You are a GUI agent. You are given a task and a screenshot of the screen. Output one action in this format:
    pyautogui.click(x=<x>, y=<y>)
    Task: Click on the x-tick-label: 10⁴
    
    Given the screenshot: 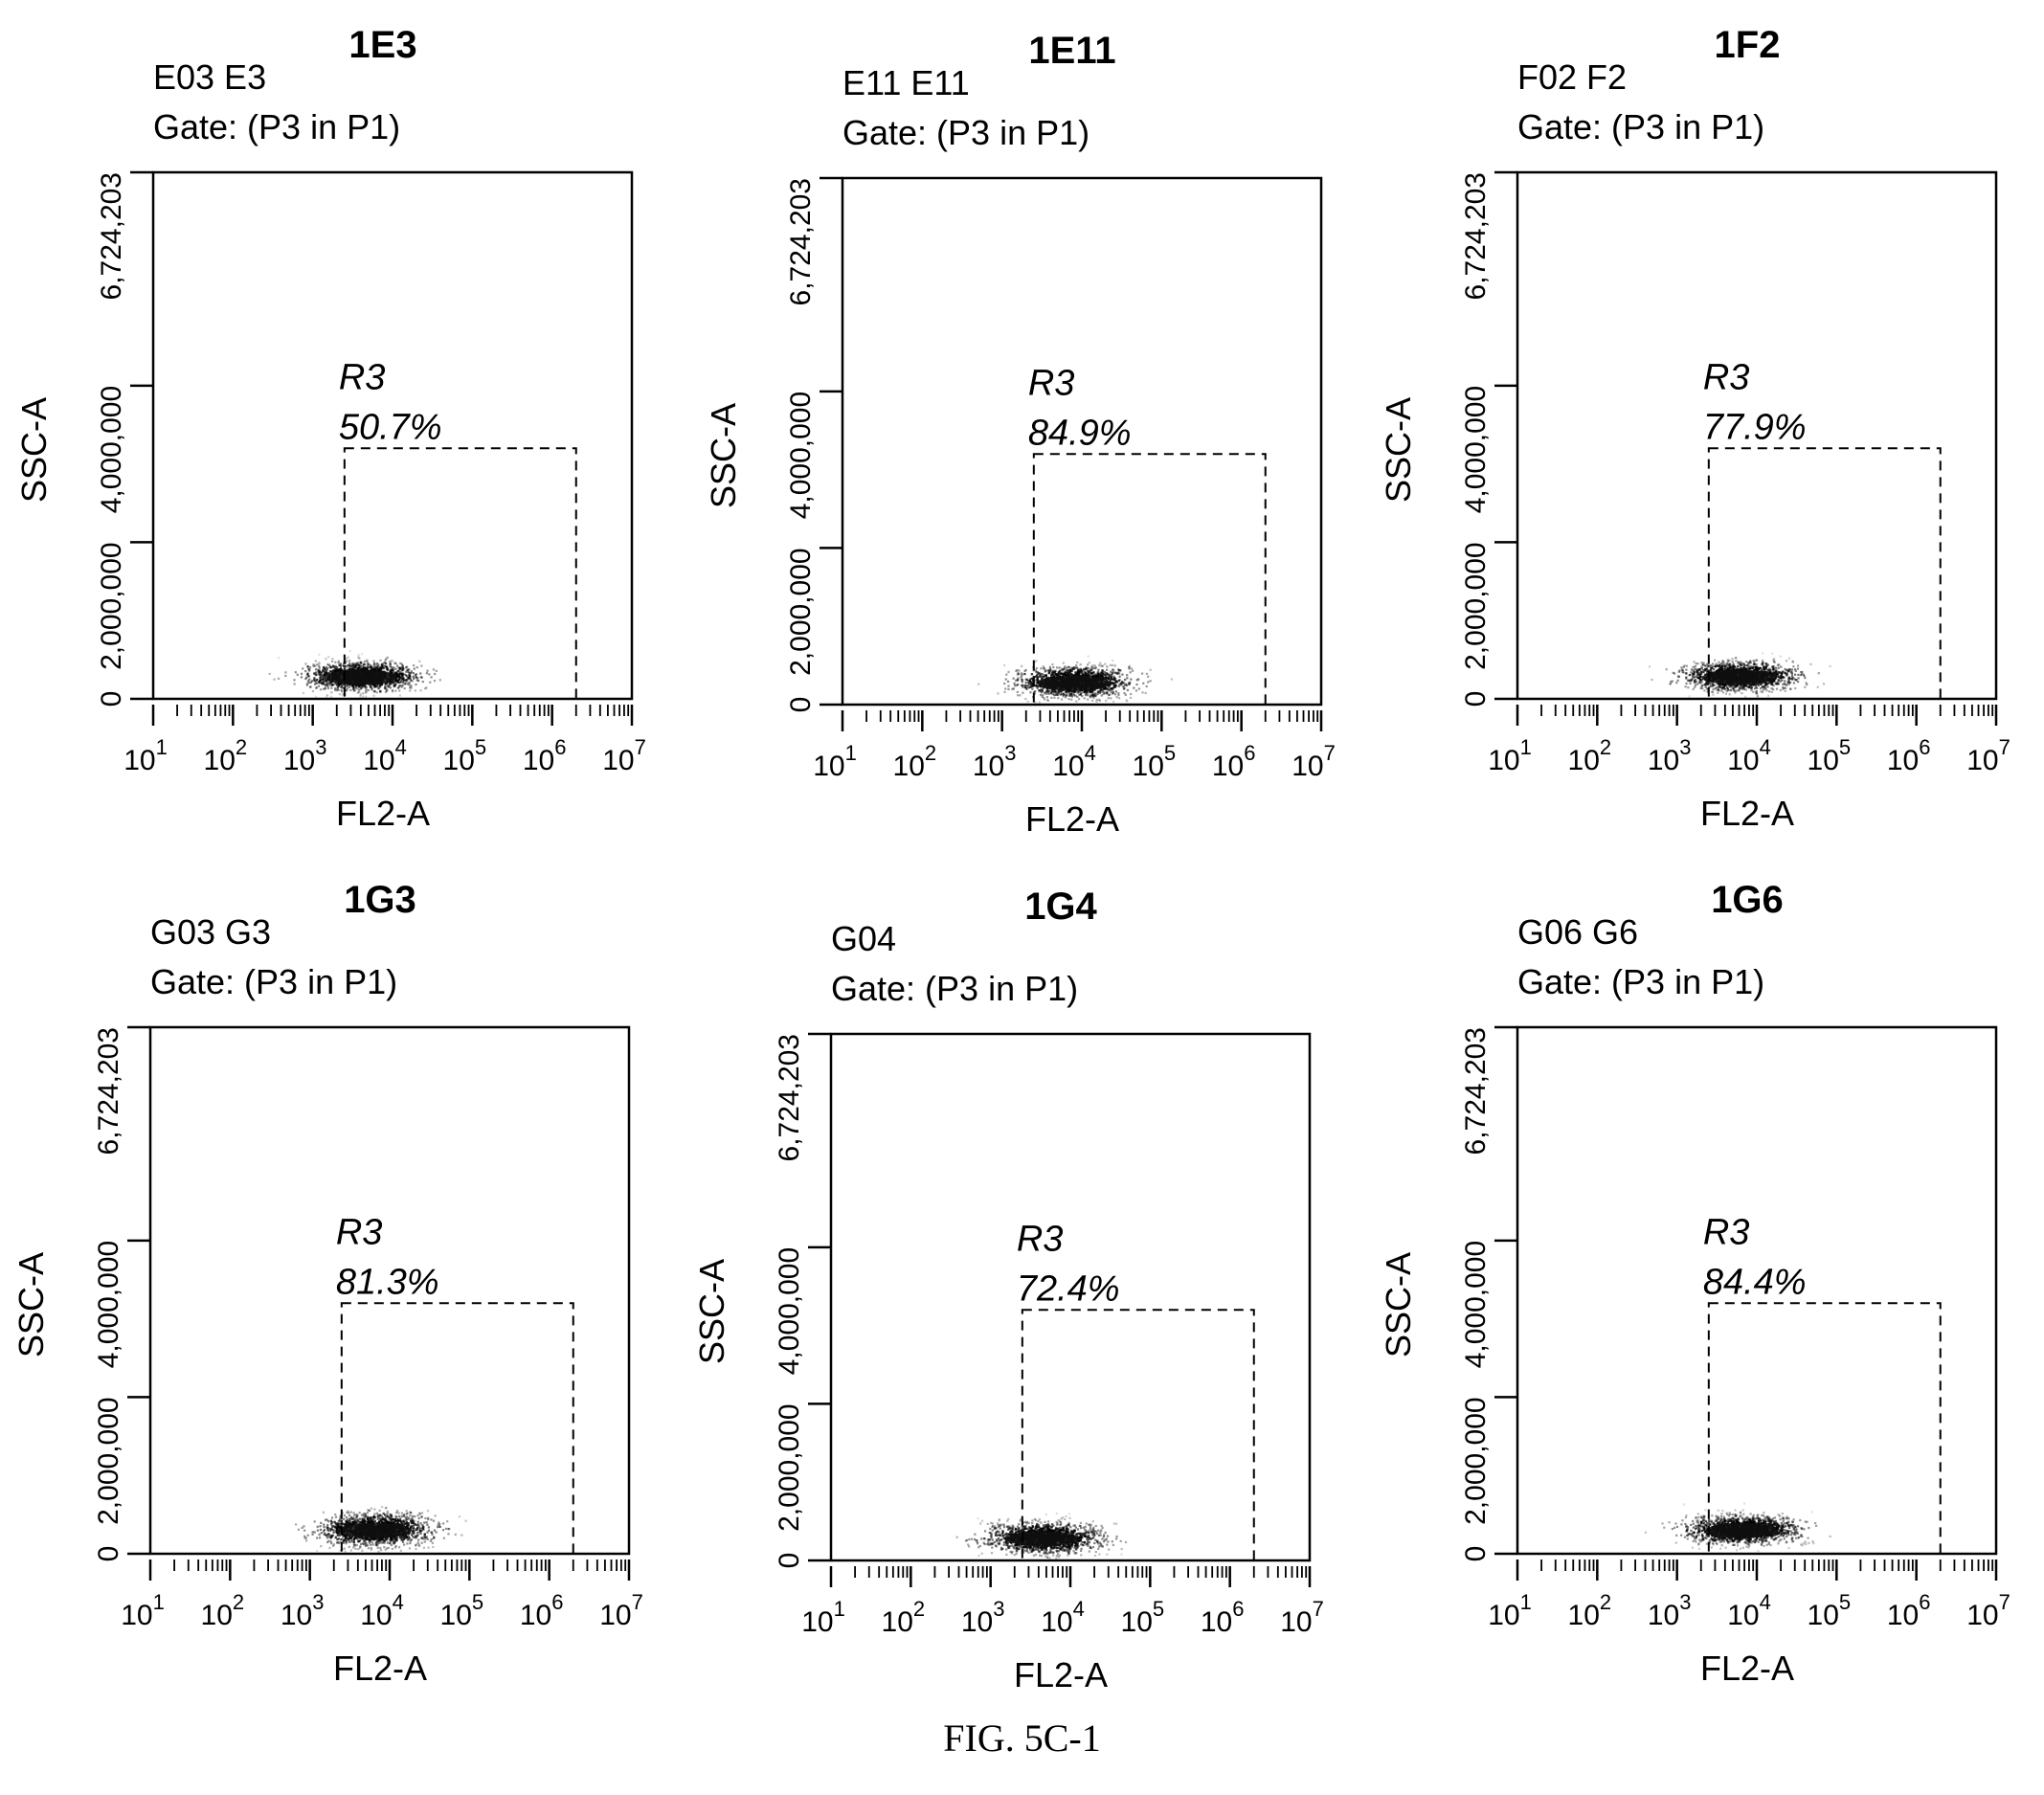 What is the action you would take?
    pyautogui.click(x=1749, y=755)
    